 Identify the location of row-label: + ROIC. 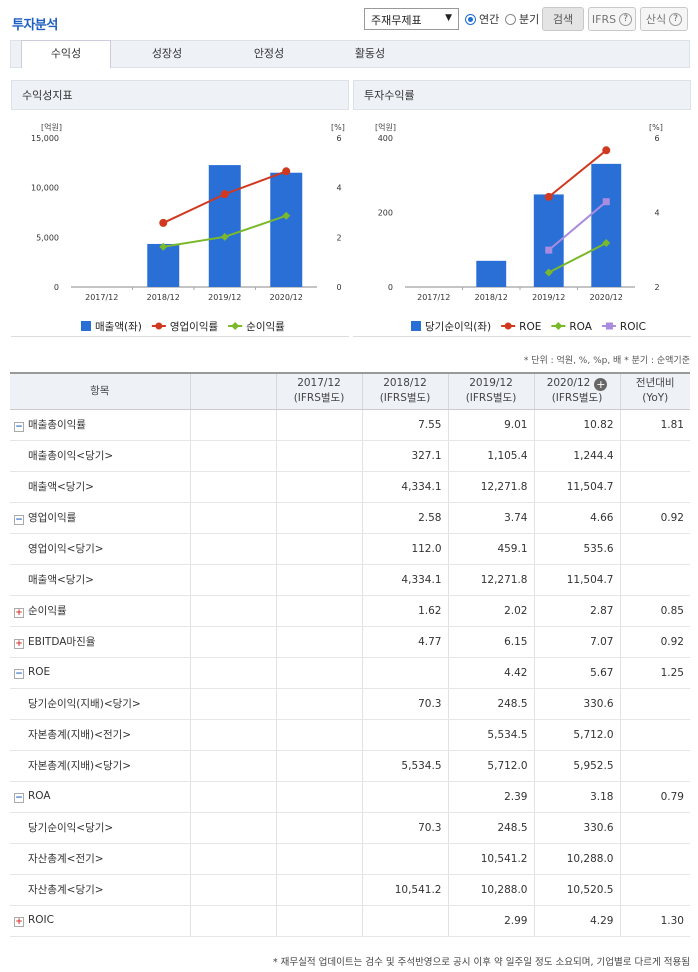
(100, 920).